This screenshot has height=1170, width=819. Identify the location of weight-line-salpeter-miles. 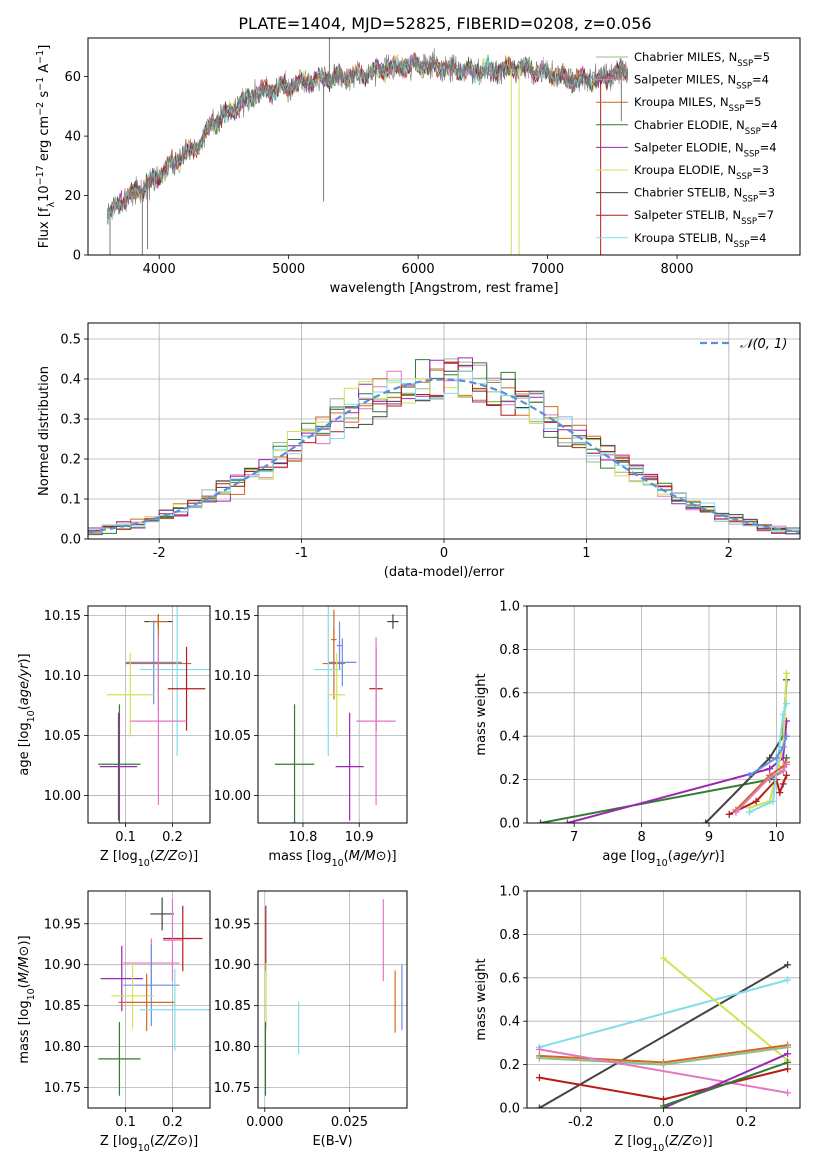
(761, 788).